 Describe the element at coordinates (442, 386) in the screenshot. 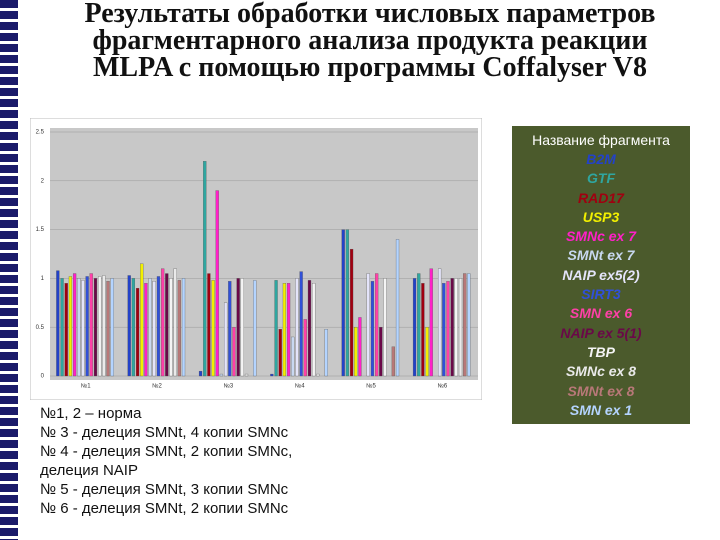

I see `x-tick-label: №6` at that location.